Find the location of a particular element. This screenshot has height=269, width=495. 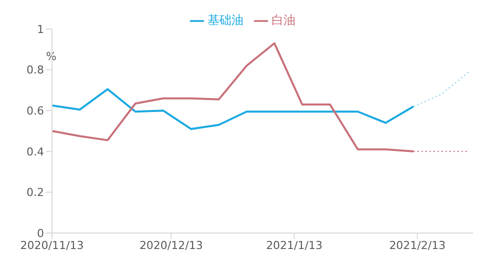

x-tick-label: 2021/2/13 is located at coordinates (417, 245).